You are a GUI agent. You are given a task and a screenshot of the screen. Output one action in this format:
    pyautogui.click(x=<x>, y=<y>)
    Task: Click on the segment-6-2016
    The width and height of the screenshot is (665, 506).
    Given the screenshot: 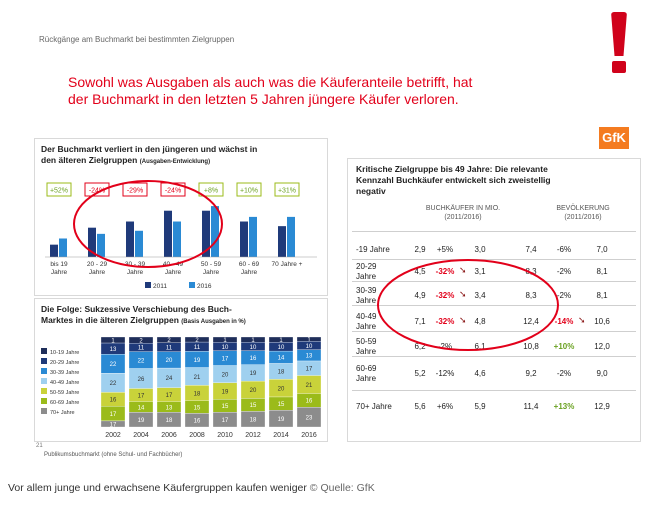 What is the action you would take?
    pyautogui.click(x=309, y=417)
    